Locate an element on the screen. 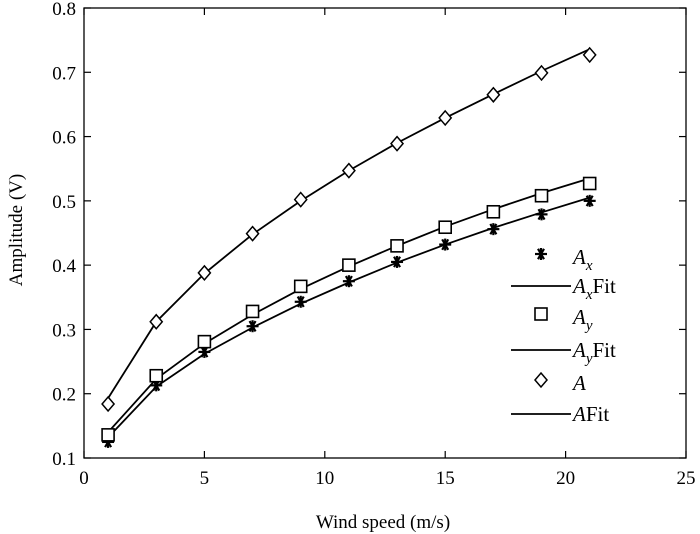 This screenshot has width=700, height=534. y-tick-label: 0.1 is located at coordinates (64, 459).